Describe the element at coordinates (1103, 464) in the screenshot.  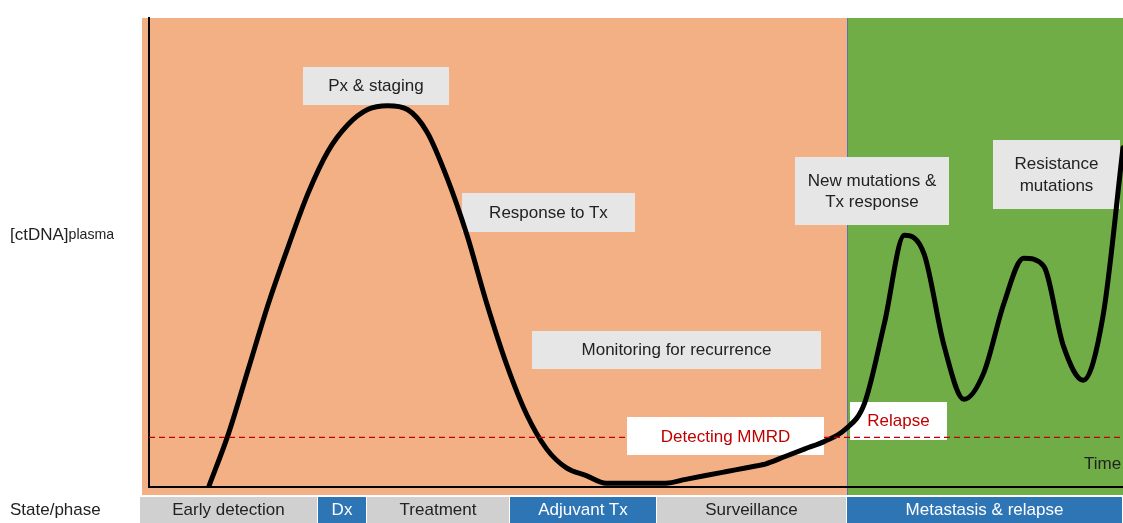
I see `x-axis-title: Time` at that location.